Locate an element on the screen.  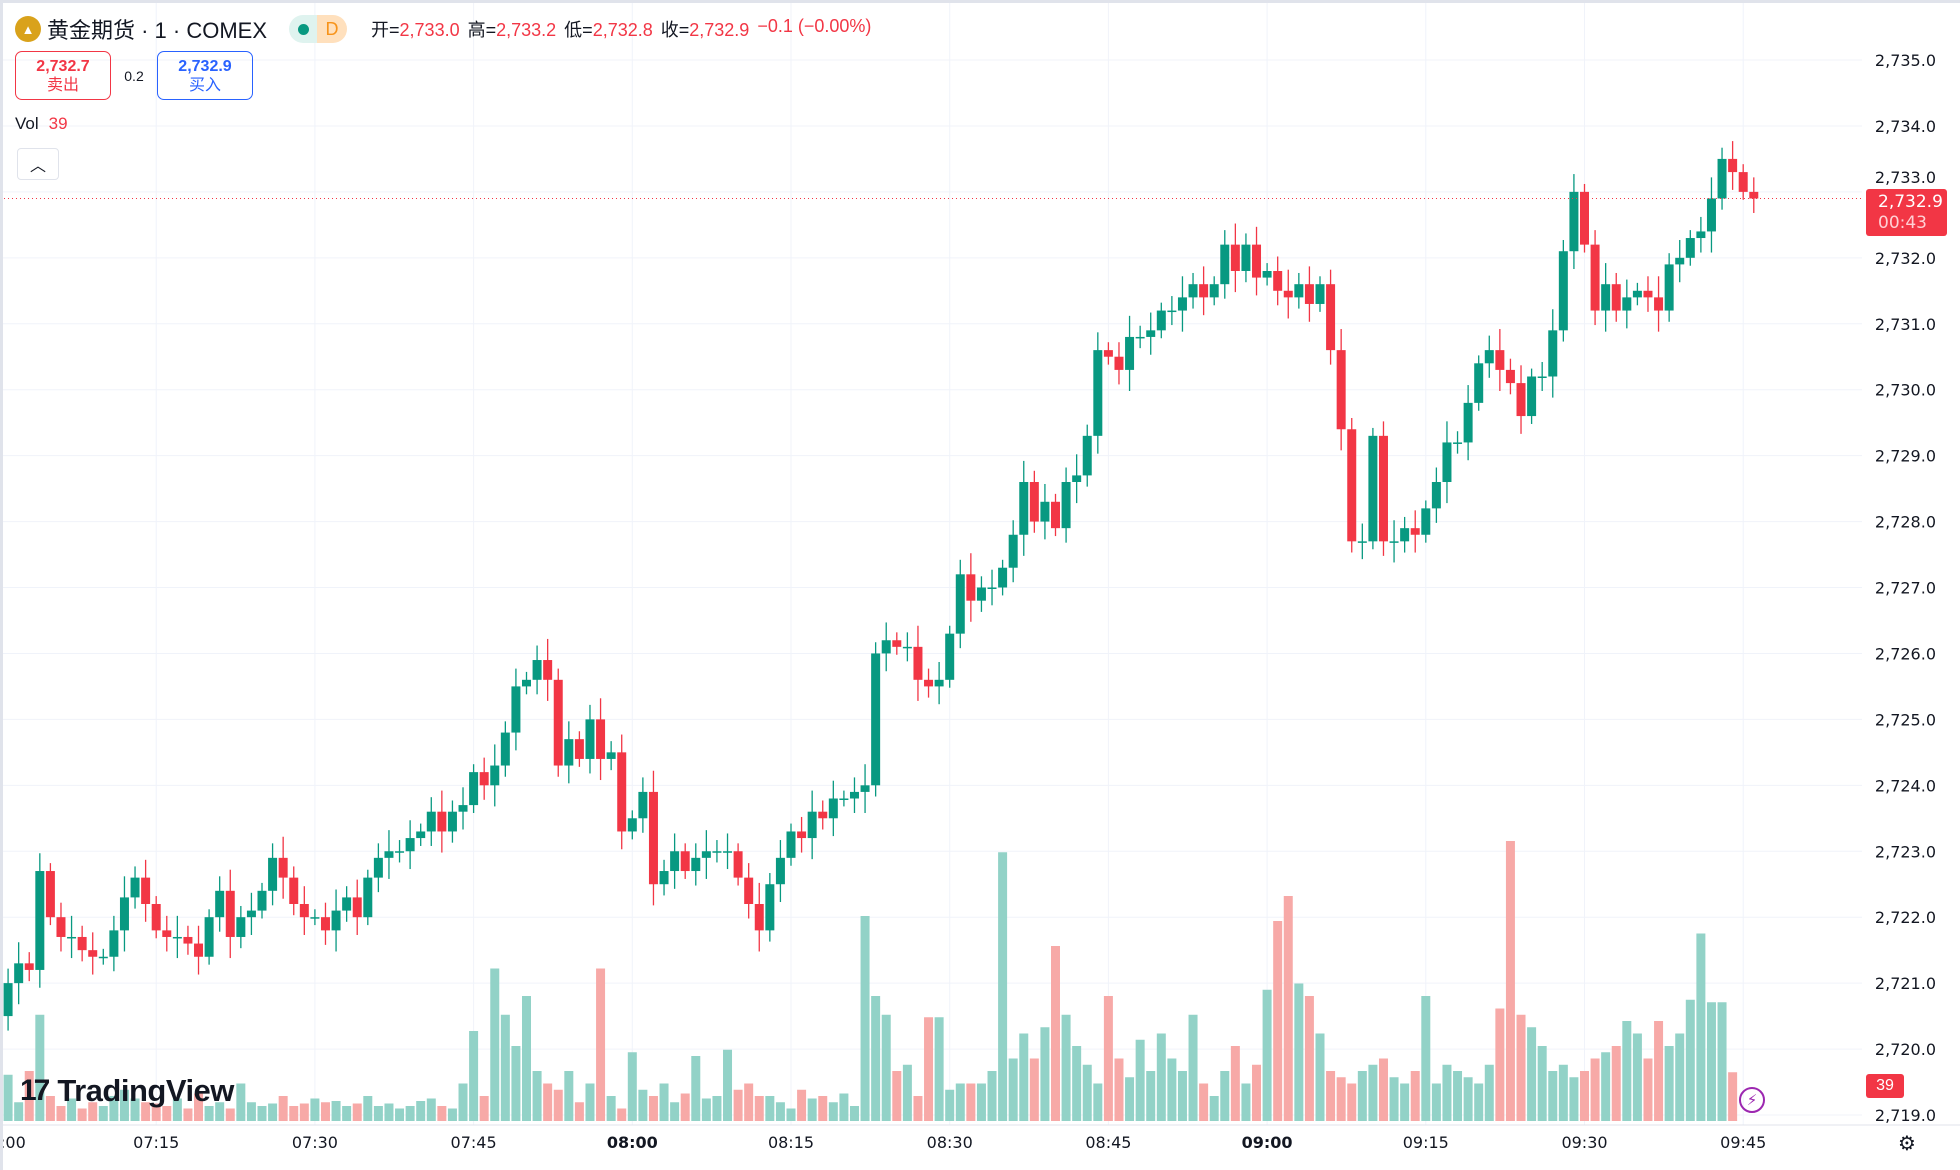
symbol-title: 黄金期货 · 1 · COMEX is located at coordinates (157, 30).